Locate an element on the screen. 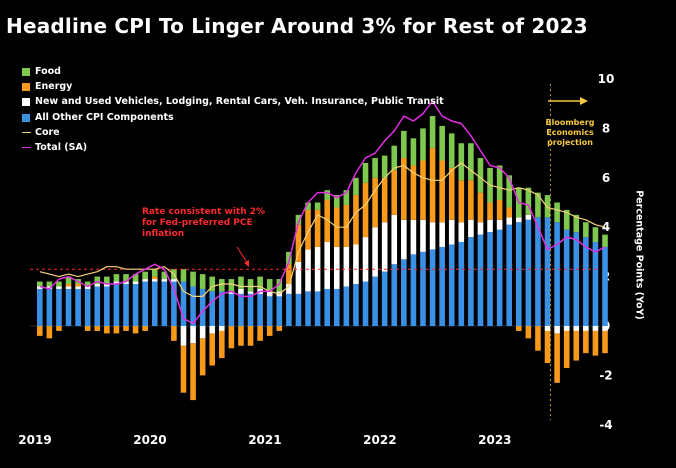 Image resolution: width=676 pixels, height=468 pixels. x-tick-label: 2021 is located at coordinates (264, 440).